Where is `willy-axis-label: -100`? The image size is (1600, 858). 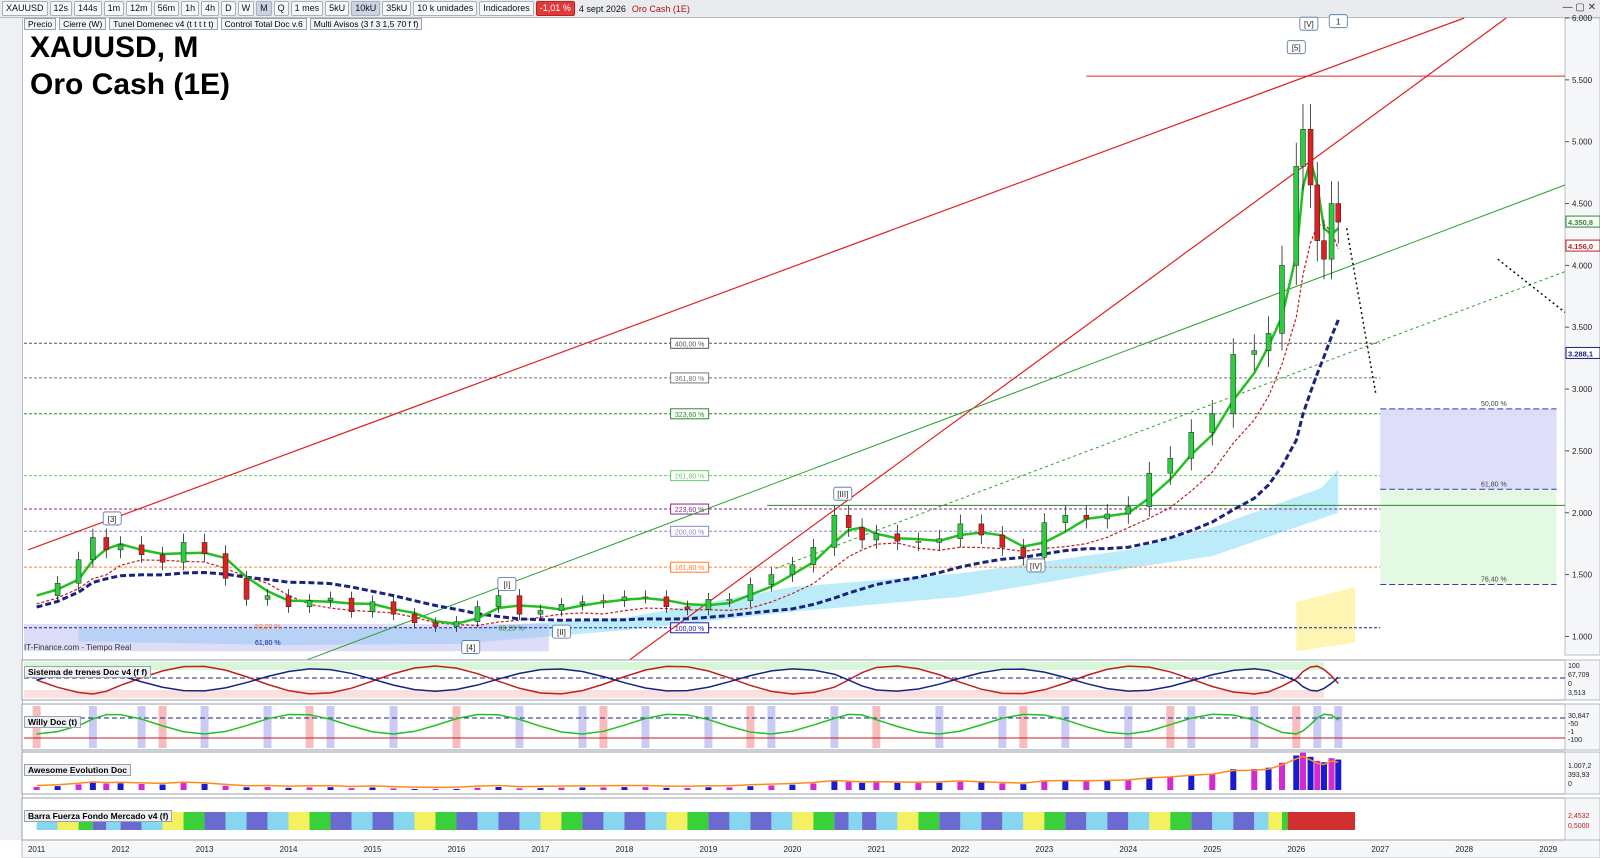 willy-axis-label: -100 is located at coordinates (1575, 740).